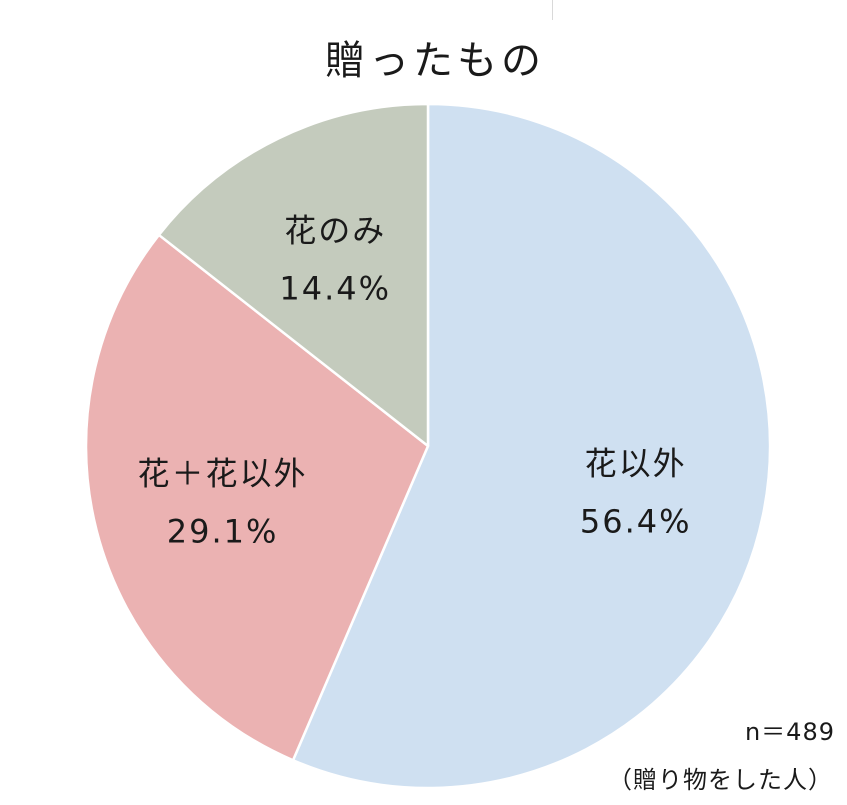  Describe the element at coordinates (223, 473) in the screenshot. I see `slice-label-2: 花＋花以外` at that location.